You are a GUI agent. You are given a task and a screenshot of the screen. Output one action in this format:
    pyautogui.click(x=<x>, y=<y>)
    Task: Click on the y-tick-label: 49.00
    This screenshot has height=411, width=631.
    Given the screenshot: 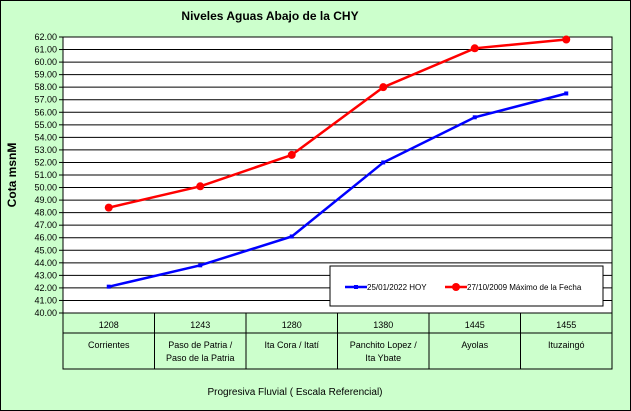 What is the action you would take?
    pyautogui.click(x=45, y=200)
    